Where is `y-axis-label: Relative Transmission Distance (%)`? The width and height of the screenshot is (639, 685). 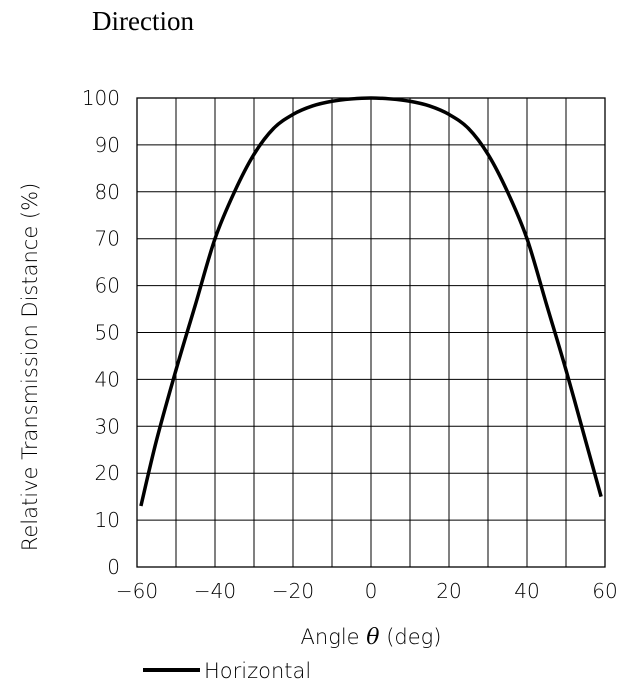 y-axis-label: Relative Transmission Distance (%) is located at coordinates (30, 367).